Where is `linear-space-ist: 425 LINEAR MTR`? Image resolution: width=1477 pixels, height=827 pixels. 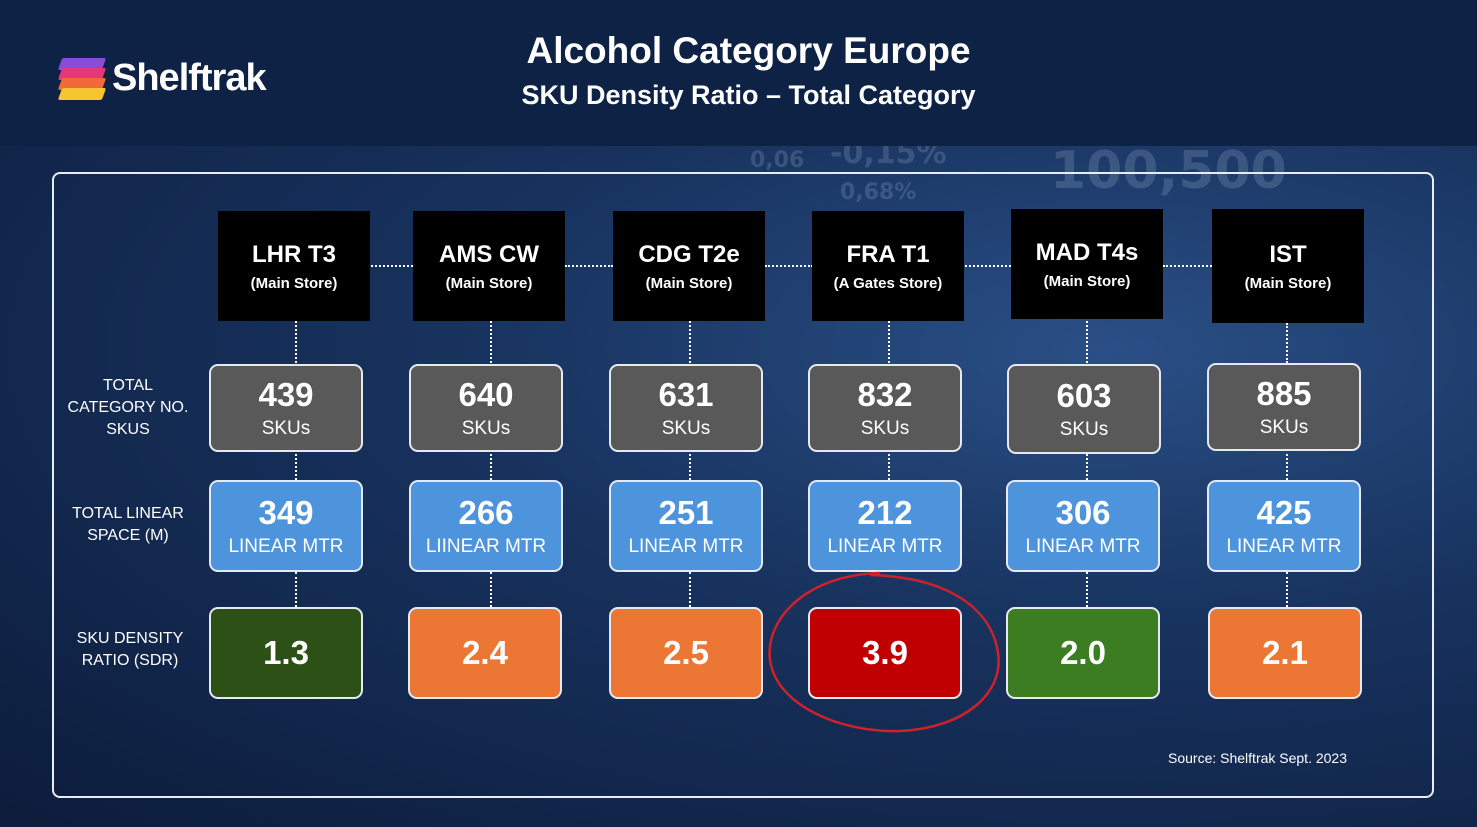
linear-space-ist: 425 LINEAR MTR is located at coordinates (1284, 526).